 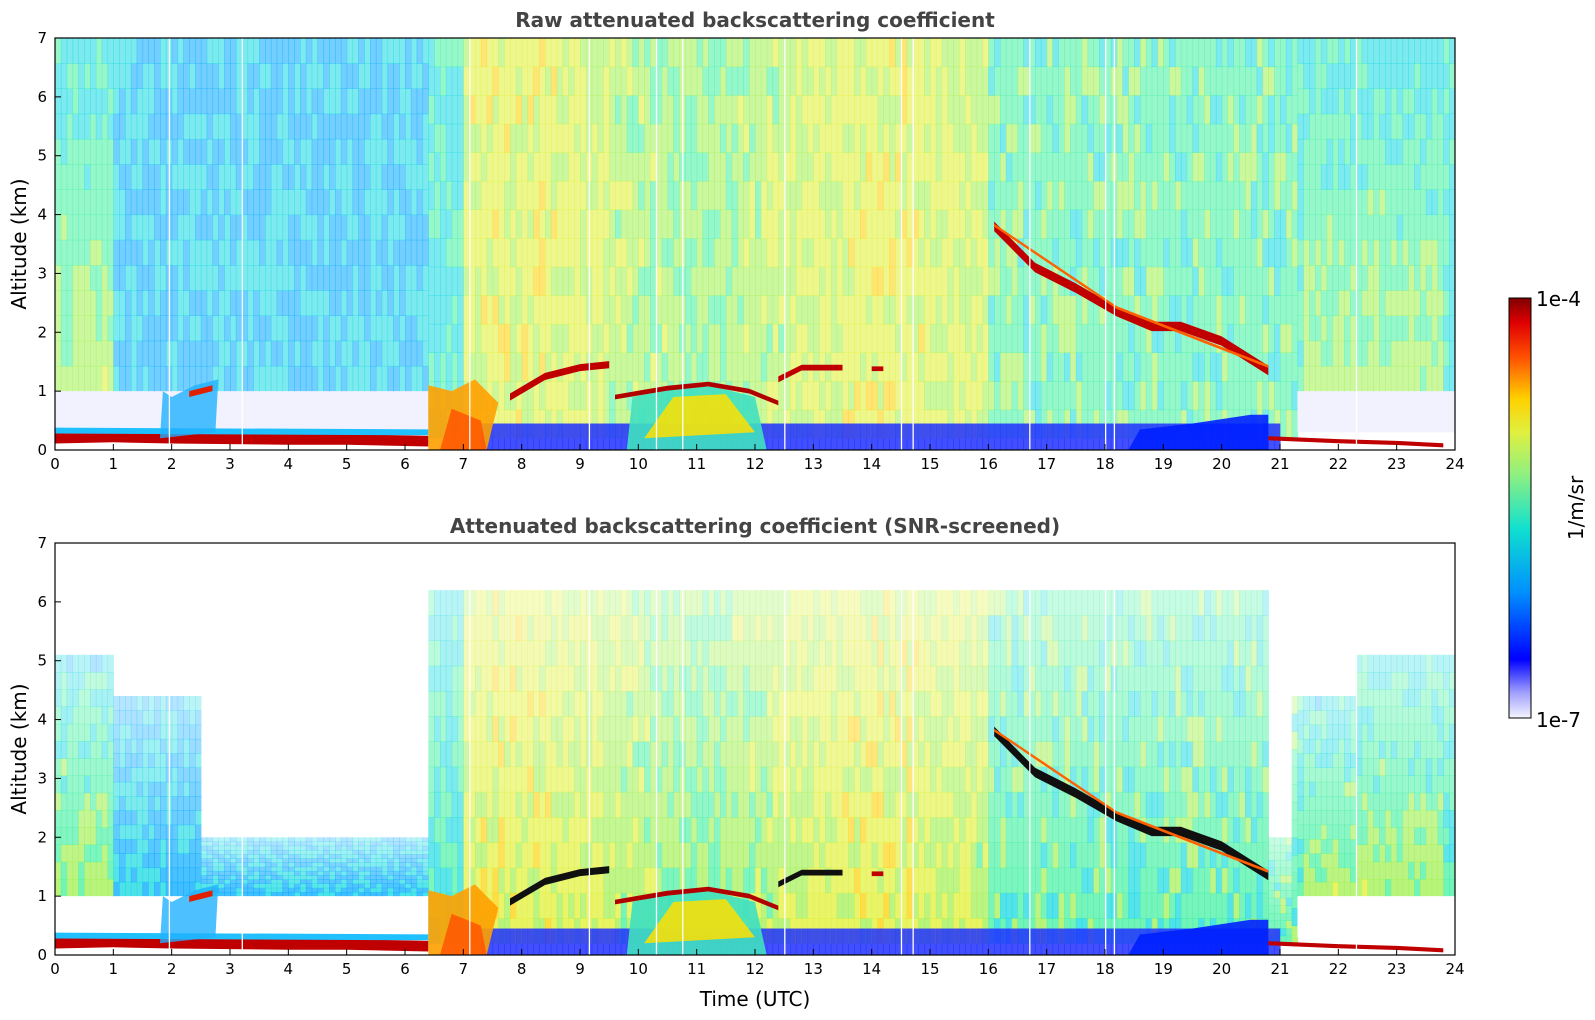 What do you see at coordinates (522, 464) in the screenshot?
I see `x-tick-label: 8` at bounding box center [522, 464].